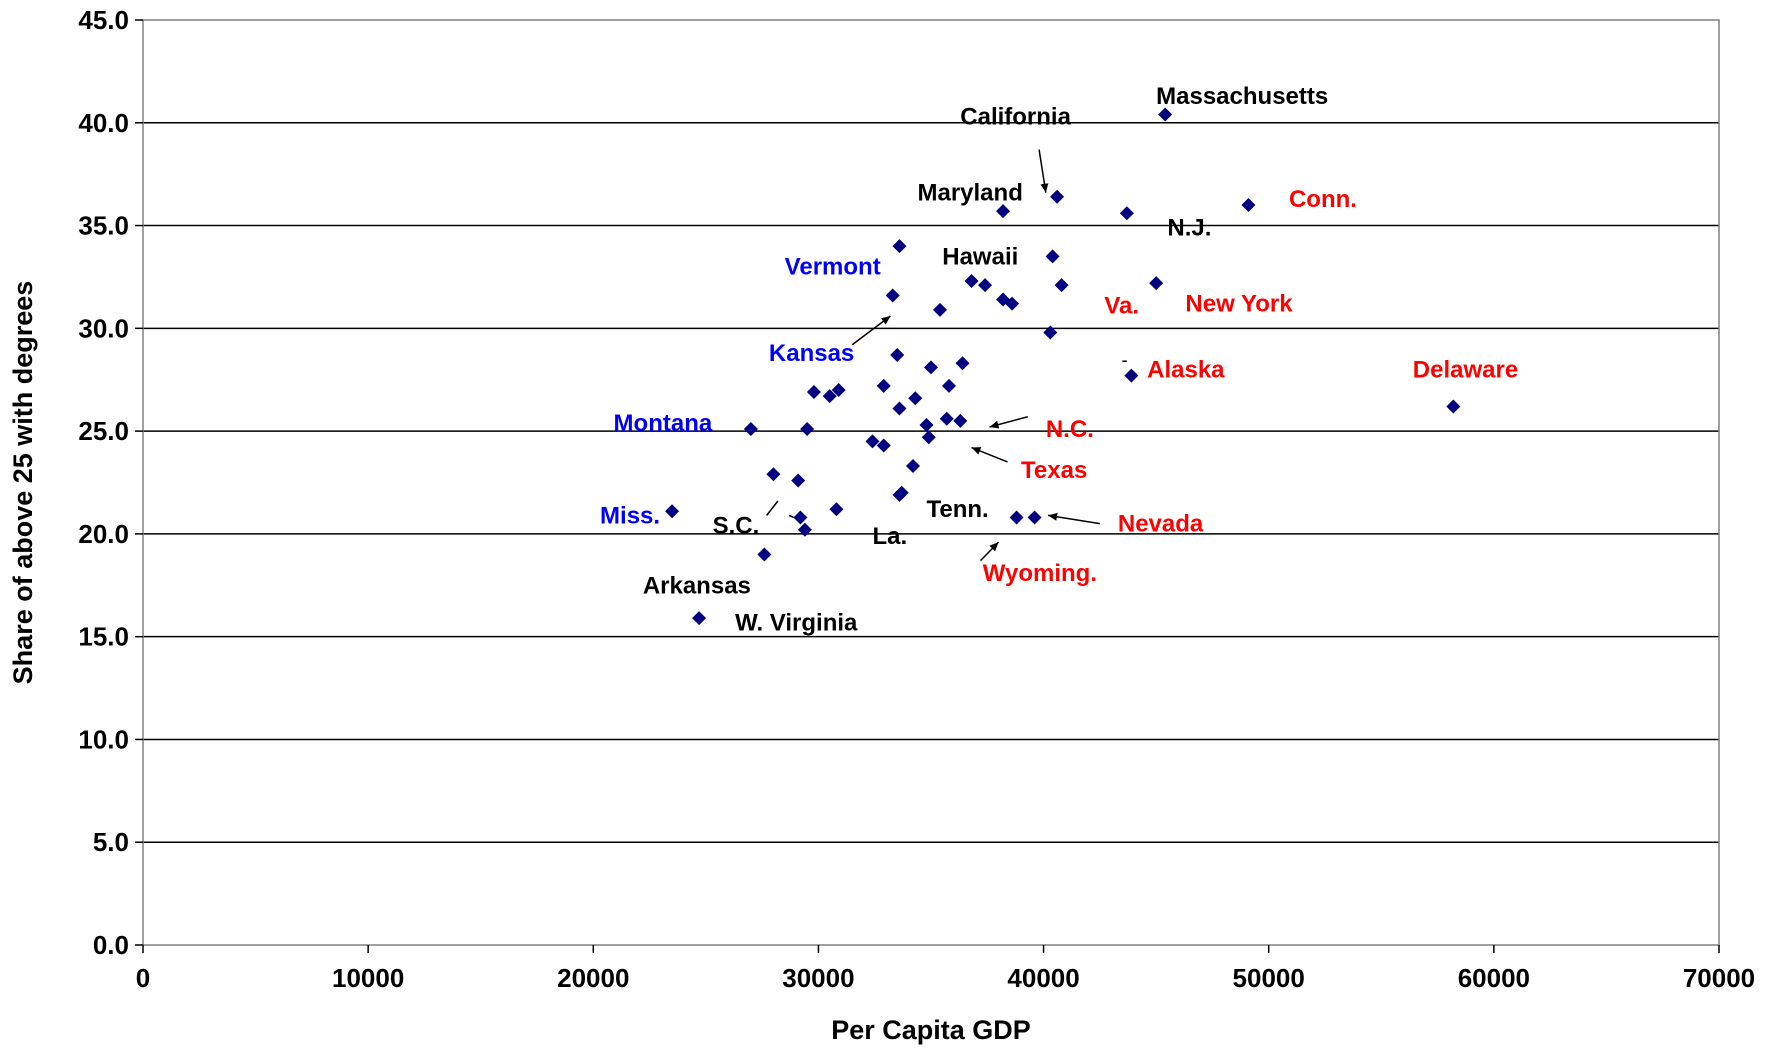  Describe the element at coordinates (1043, 978) in the screenshot. I see `x-tick-label: 40000` at that location.